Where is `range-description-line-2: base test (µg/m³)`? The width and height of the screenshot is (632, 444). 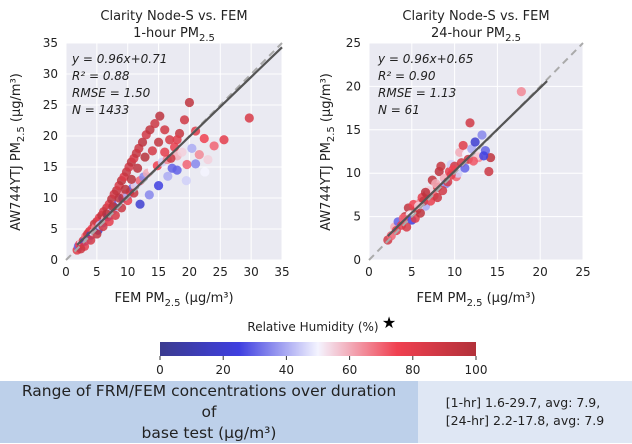 range-description-line-2: base test (µg/m³) is located at coordinates (209, 432).